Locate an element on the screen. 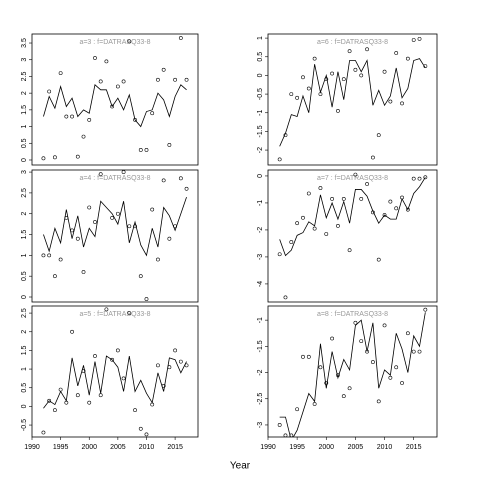 This screenshot has height=480, width=480. y-tick-label: -0.5 is located at coordinates (24, 425).